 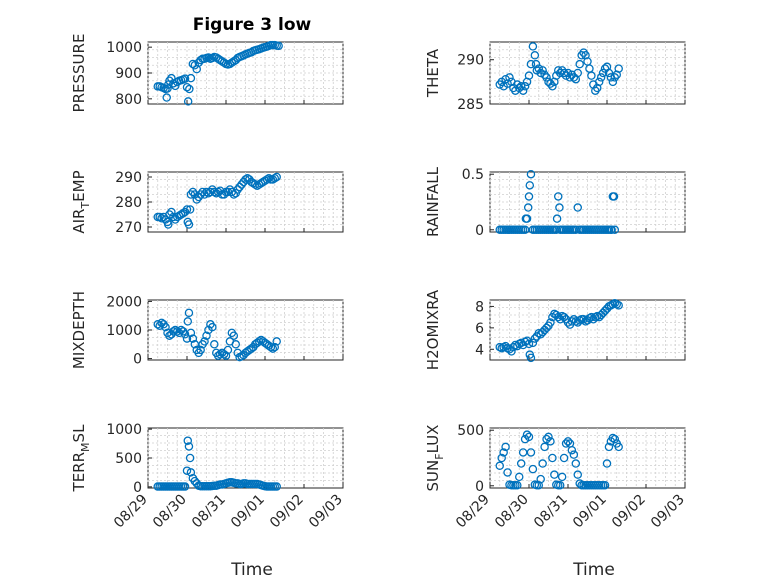 I want to click on y-axis-label: MIXDEPTH, so click(x=79, y=330).